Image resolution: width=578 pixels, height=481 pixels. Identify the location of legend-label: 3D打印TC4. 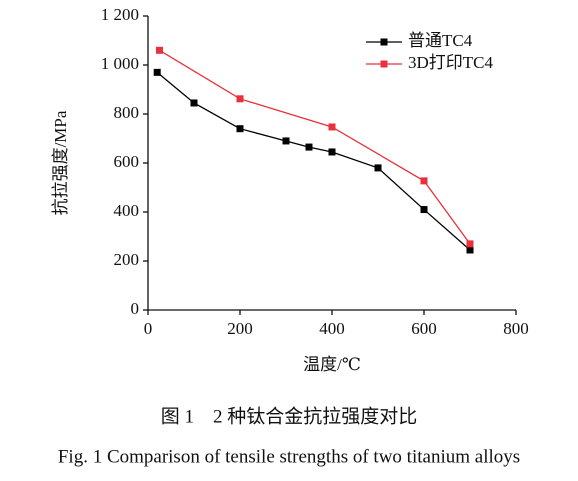
(450, 62).